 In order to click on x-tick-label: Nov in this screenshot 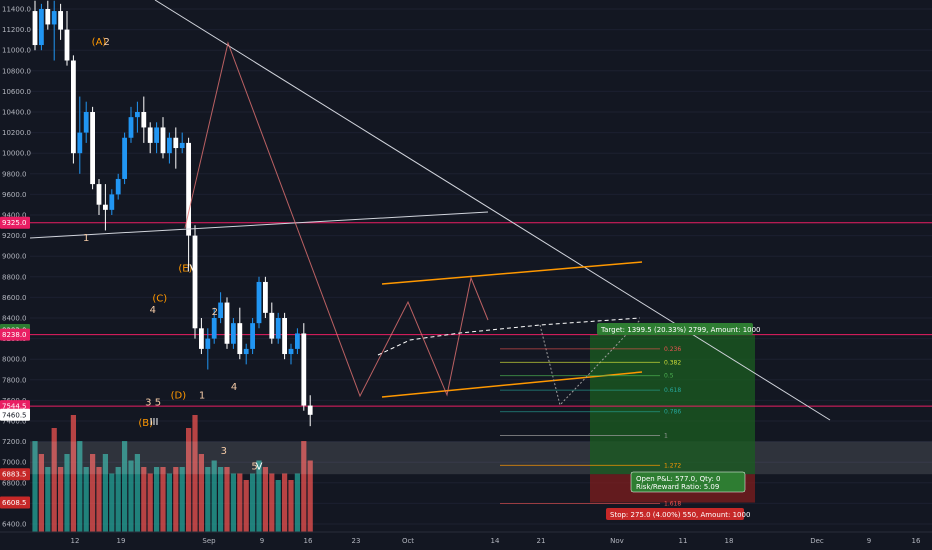, I will do `click(617, 541)`.